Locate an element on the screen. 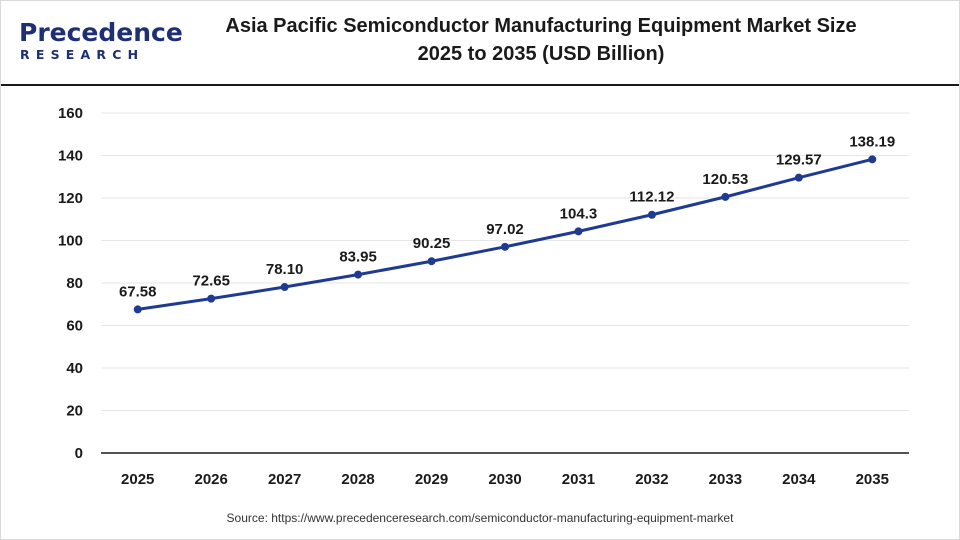  data-label: 120.53 is located at coordinates (725, 179).